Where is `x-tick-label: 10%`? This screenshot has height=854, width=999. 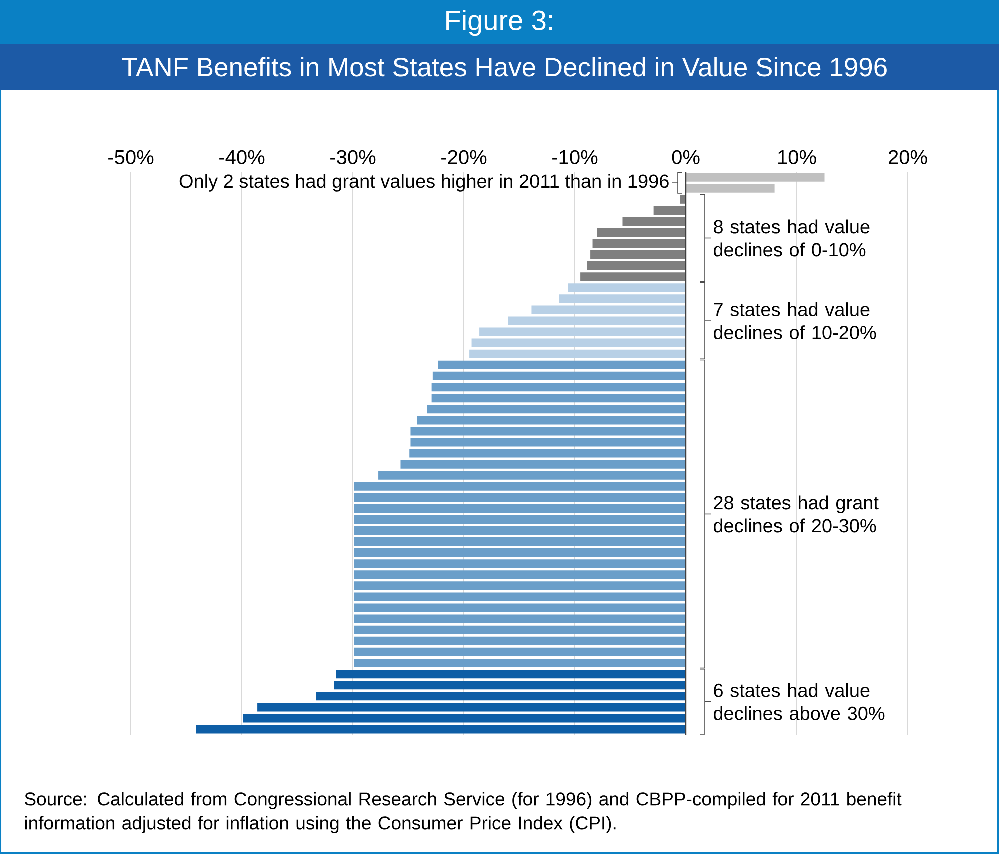
x-tick-label: 10% is located at coordinates (797, 157).